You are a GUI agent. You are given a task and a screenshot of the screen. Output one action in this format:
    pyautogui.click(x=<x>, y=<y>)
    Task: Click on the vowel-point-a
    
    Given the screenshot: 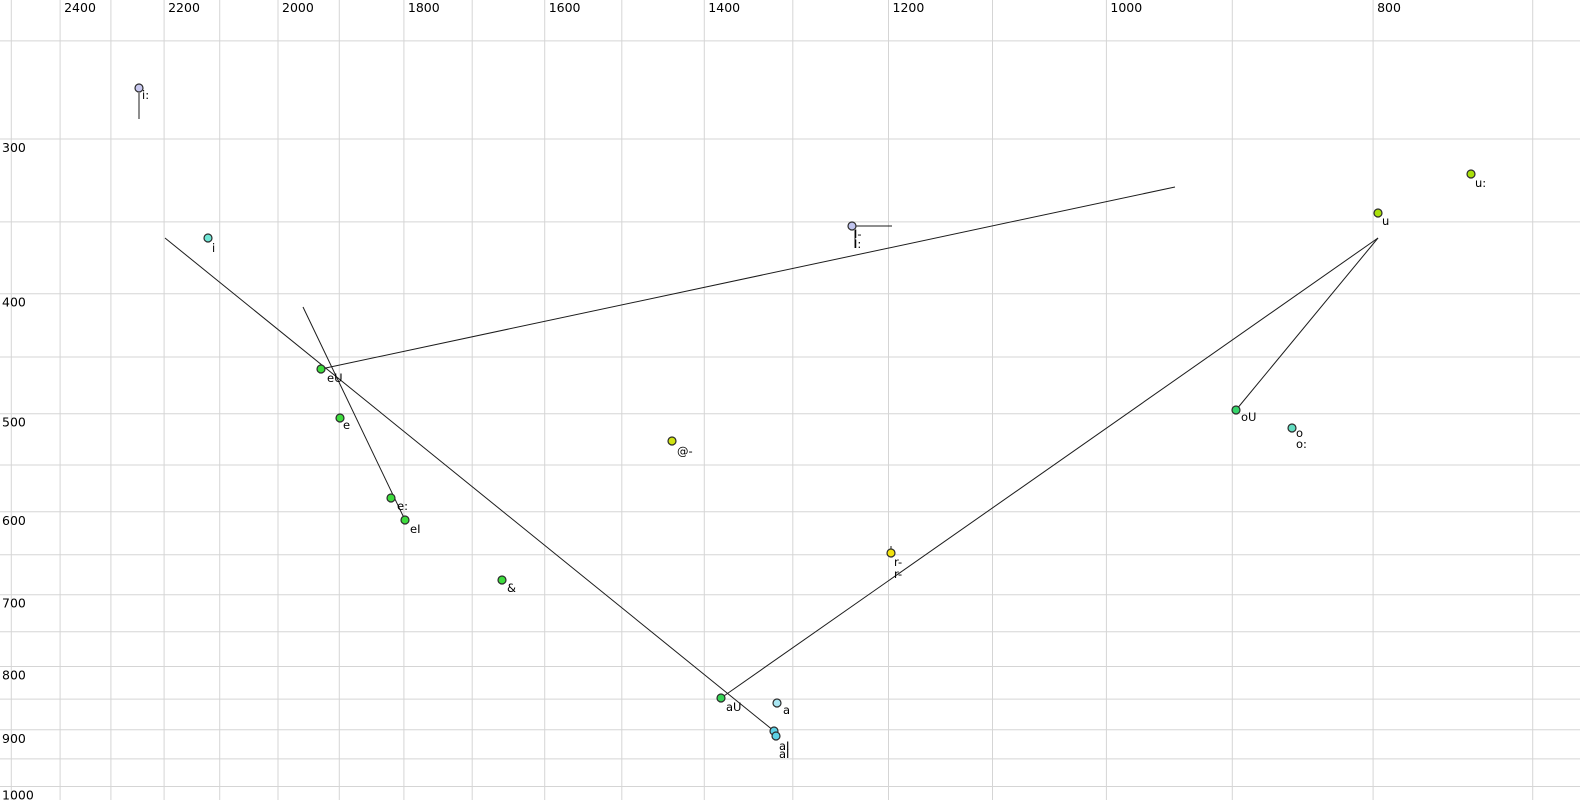 What is the action you would take?
    pyautogui.click(x=777, y=703)
    